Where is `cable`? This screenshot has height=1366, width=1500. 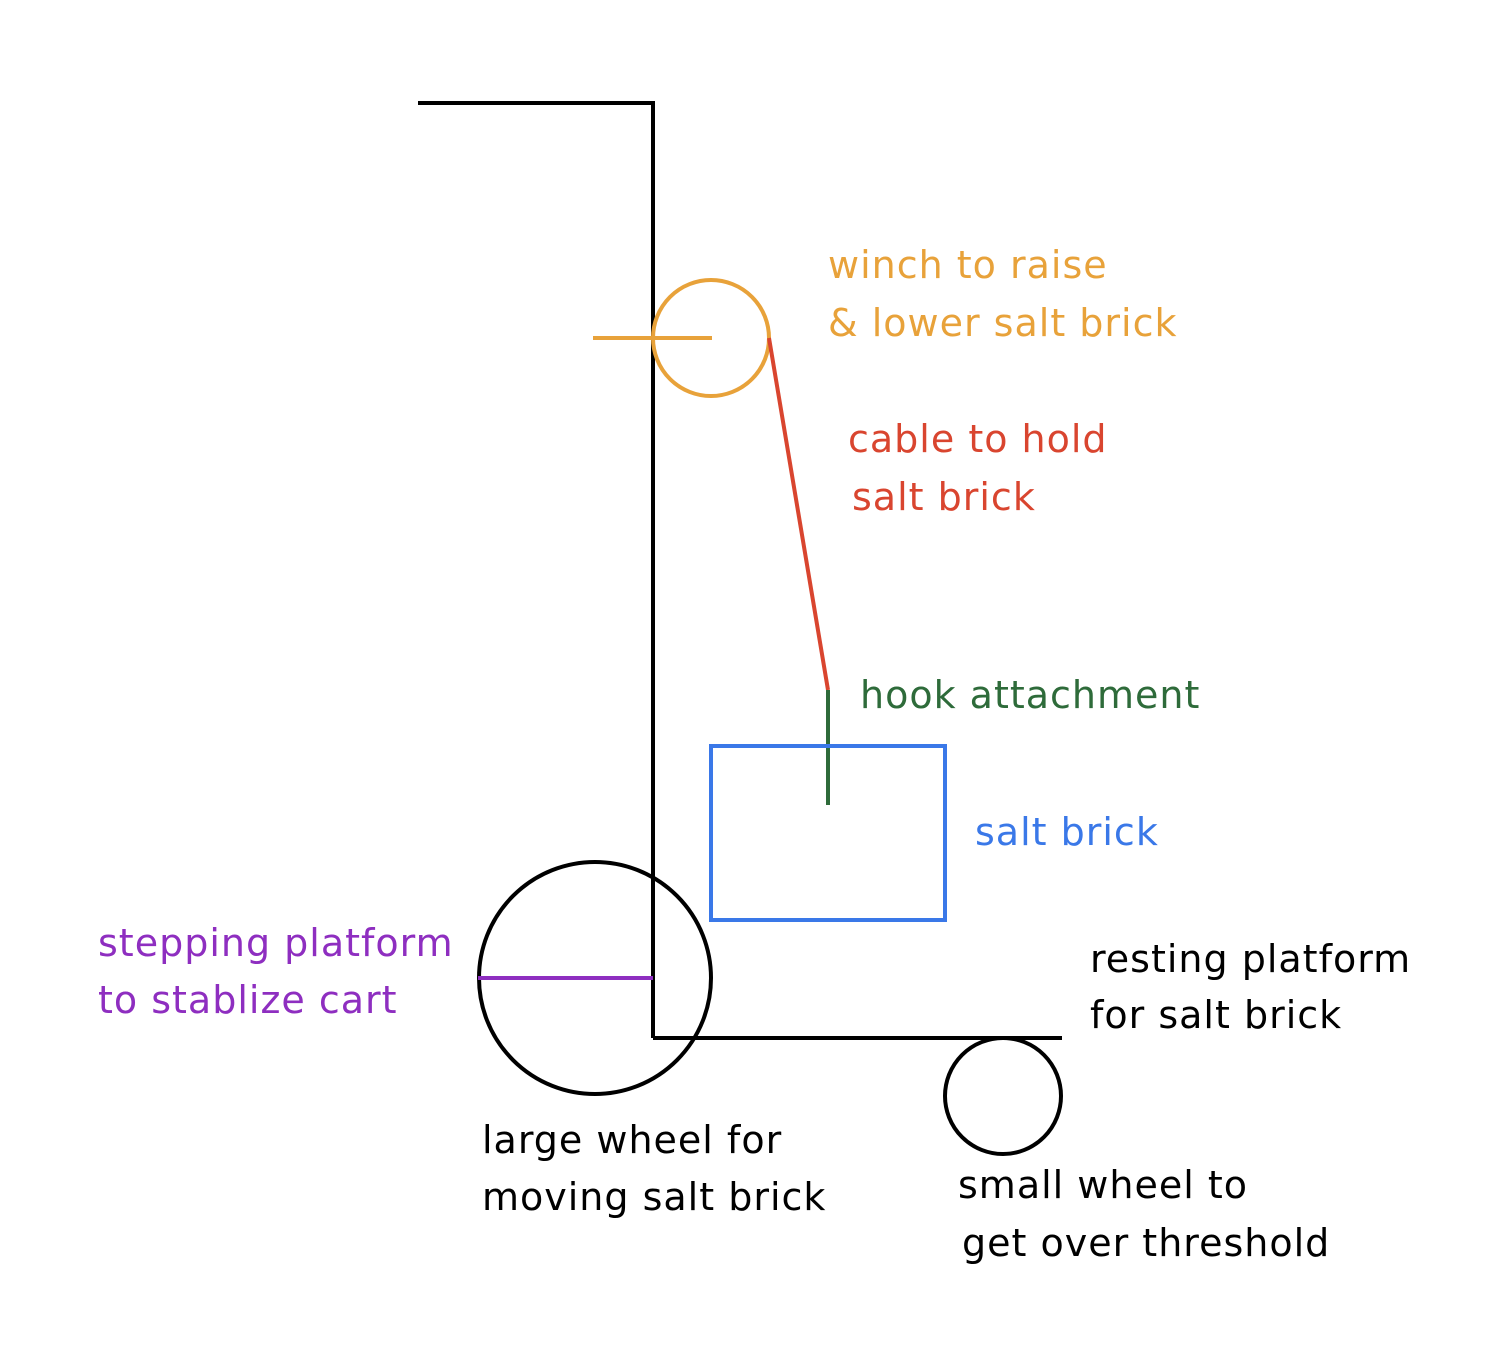 cable is located at coordinates (798, 514).